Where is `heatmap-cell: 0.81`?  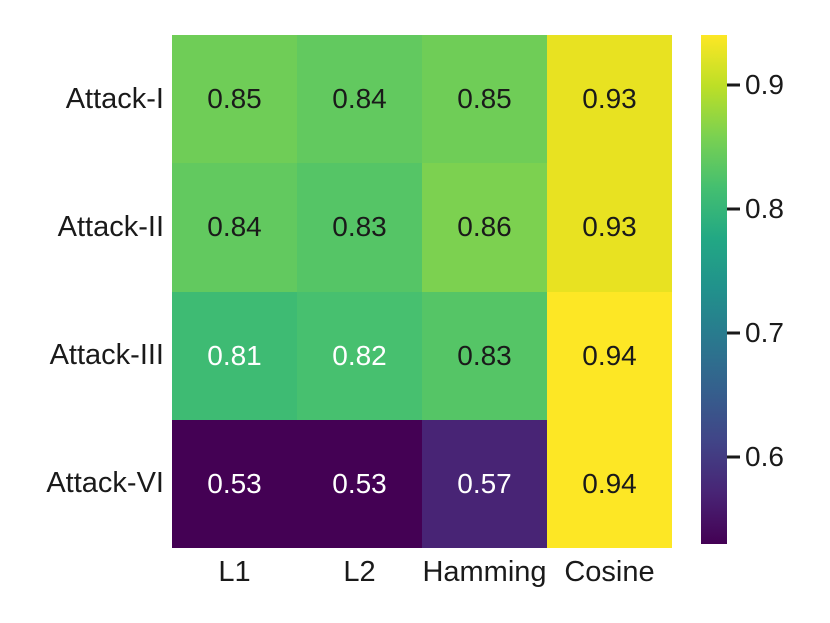
heatmap-cell: 0.81 is located at coordinates (234, 355).